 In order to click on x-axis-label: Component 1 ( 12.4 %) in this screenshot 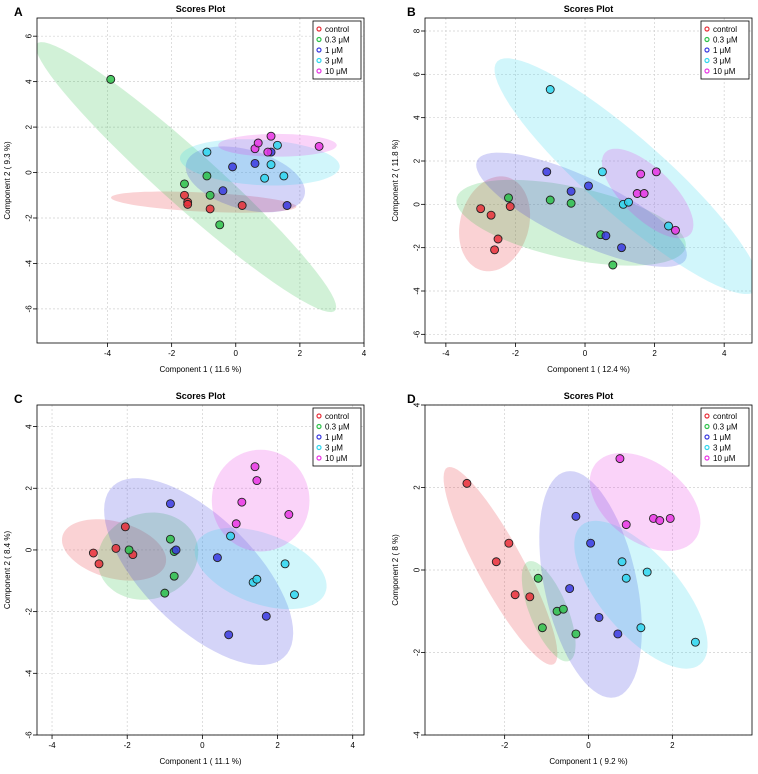, I will do `click(588, 369)`.